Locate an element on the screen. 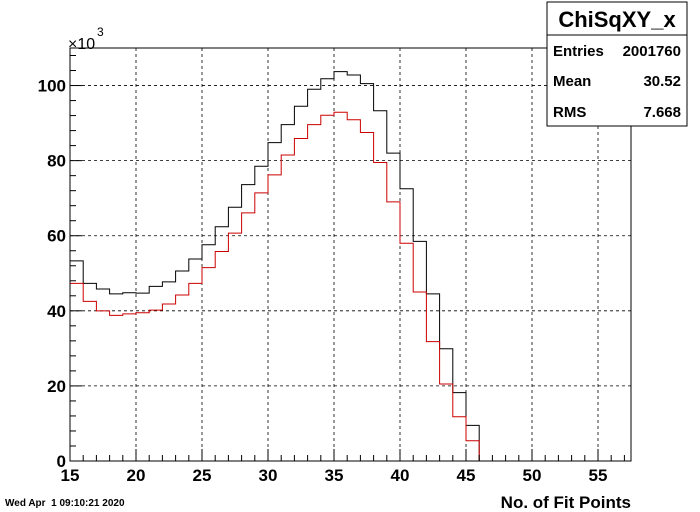 Image resolution: width=700 pixels, height=512 pixels. stats-entries-value: 2001760 is located at coordinates (652, 51).